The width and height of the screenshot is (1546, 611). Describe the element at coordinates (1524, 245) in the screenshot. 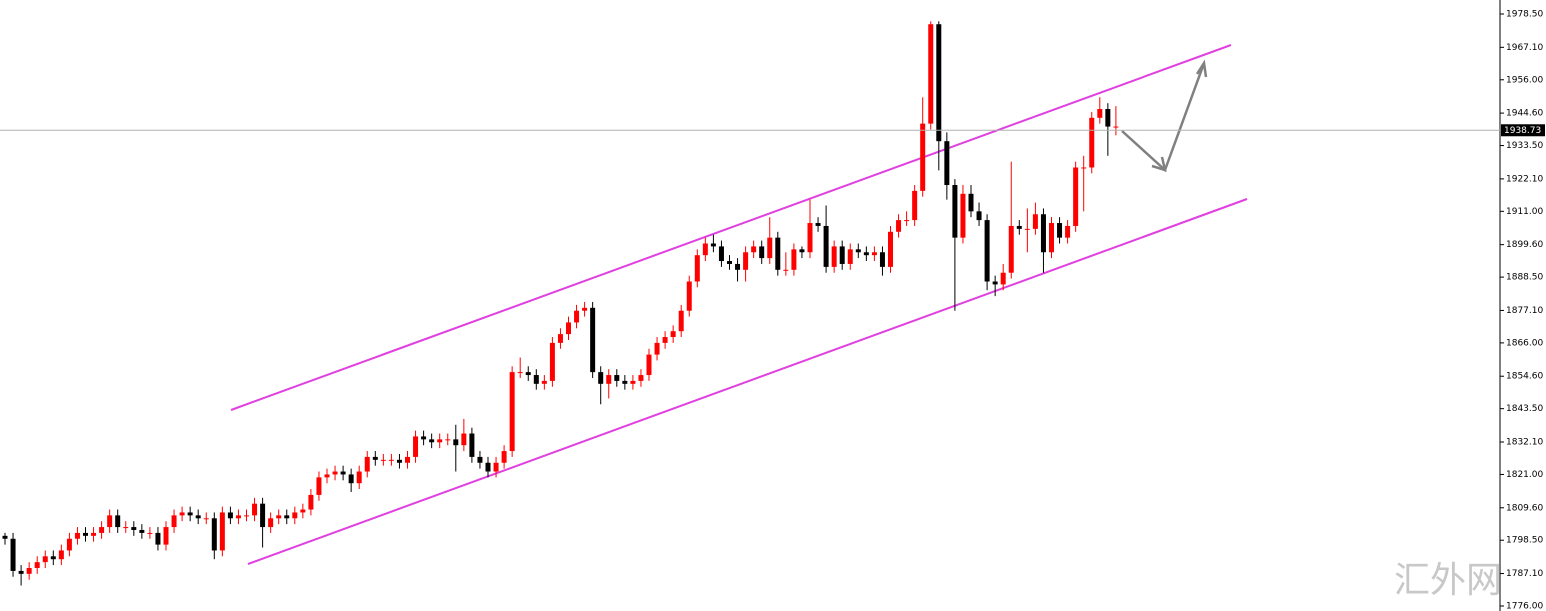

I see `y-tick-label: 1899.60` at that location.